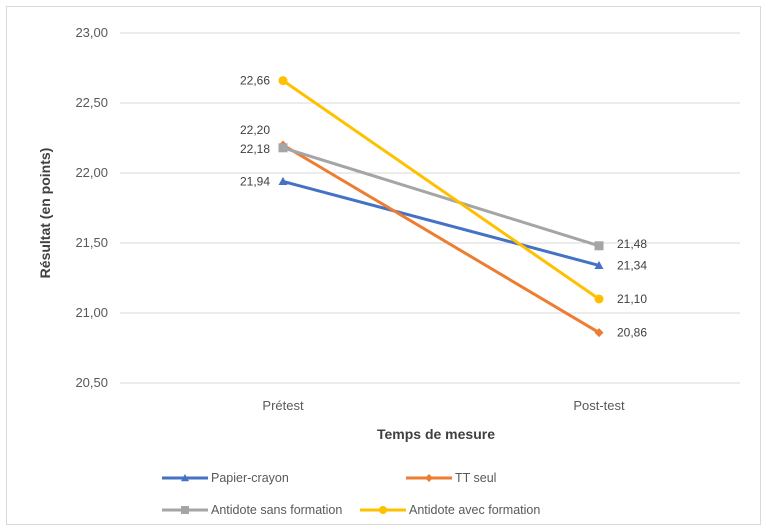  I want to click on legend-item: Antidote sans formation, so click(252, 510).